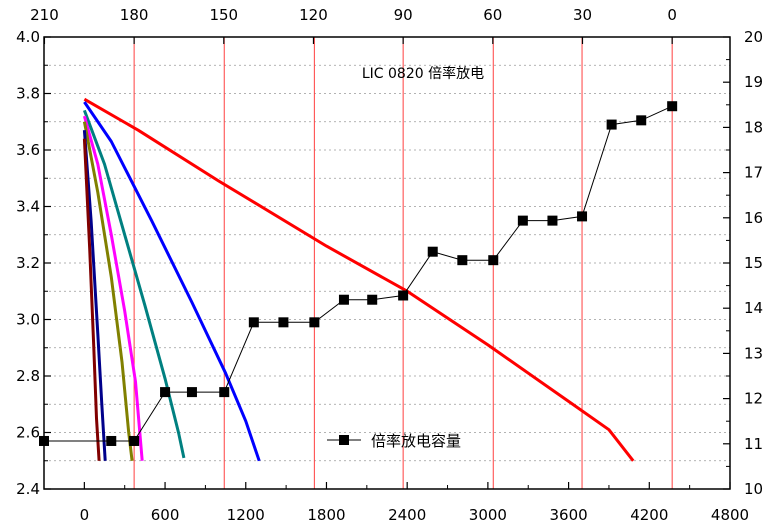  What do you see at coordinates (672, 15) in the screenshot?
I see `top-tick-label: 0` at bounding box center [672, 15].